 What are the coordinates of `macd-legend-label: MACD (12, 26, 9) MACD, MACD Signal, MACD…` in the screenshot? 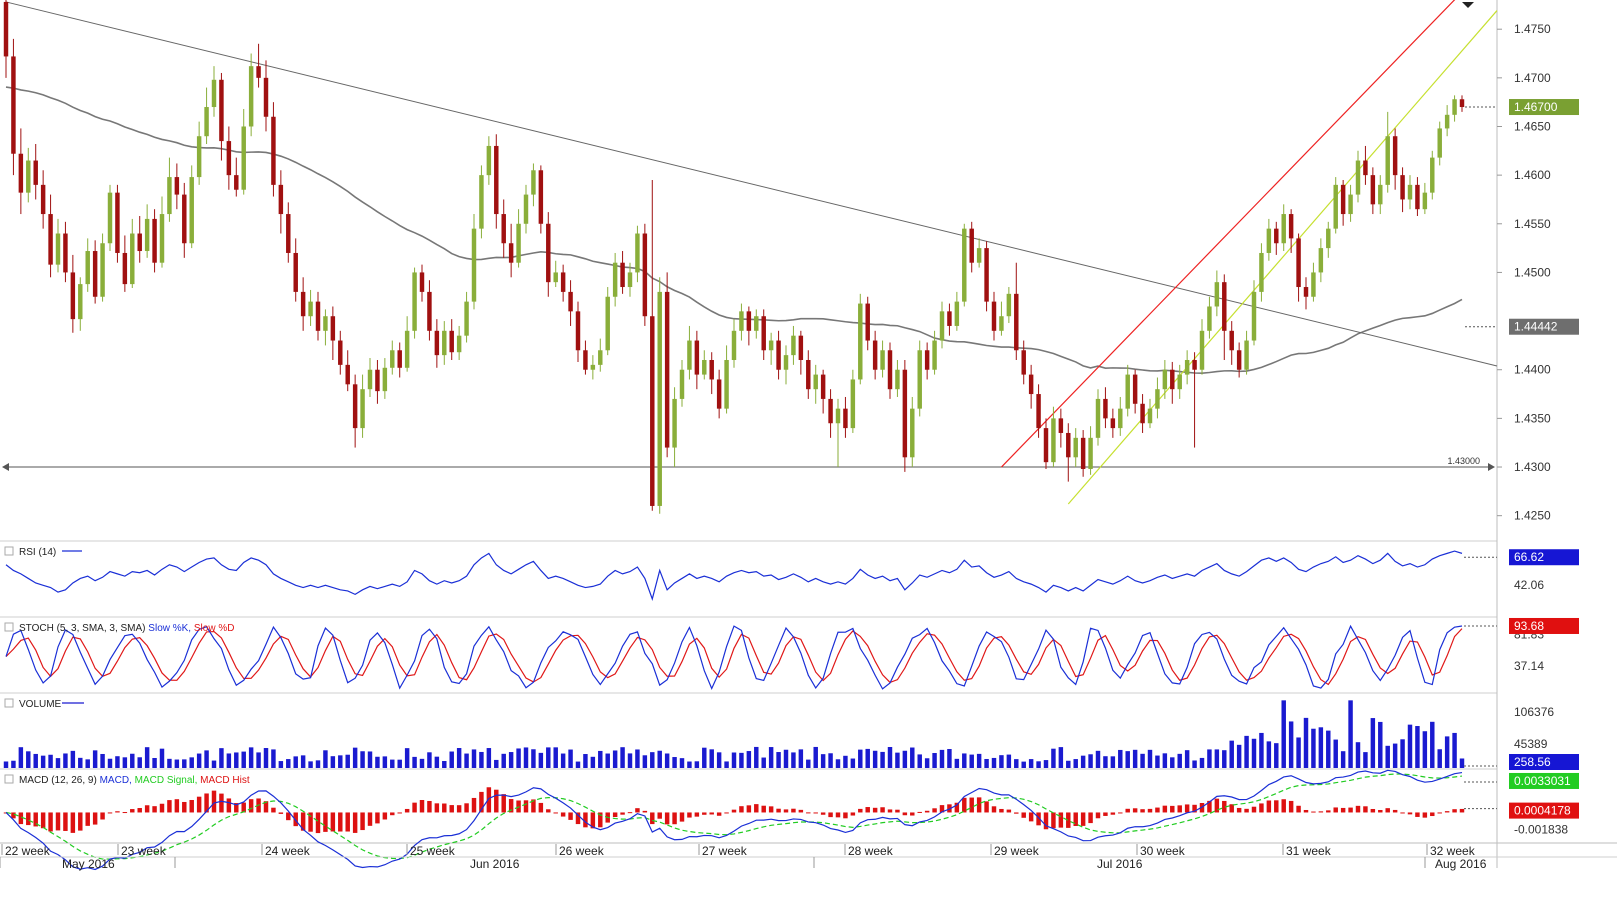 It's located at (134, 780).